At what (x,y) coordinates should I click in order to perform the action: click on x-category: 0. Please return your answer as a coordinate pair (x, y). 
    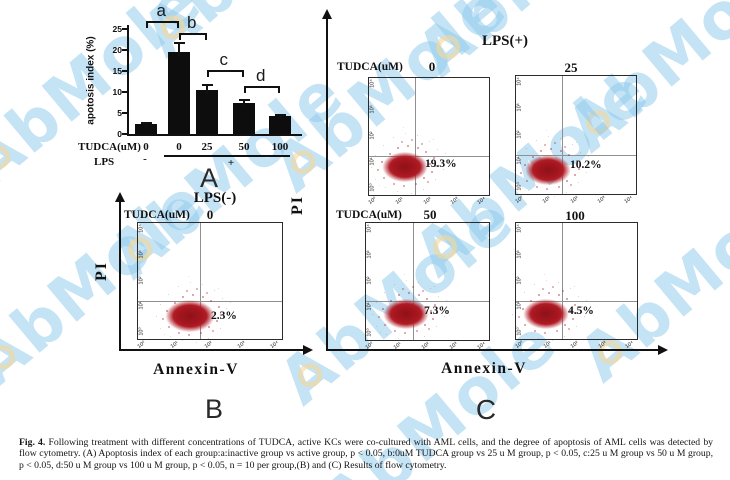
    Looking at the image, I should click on (146, 147).